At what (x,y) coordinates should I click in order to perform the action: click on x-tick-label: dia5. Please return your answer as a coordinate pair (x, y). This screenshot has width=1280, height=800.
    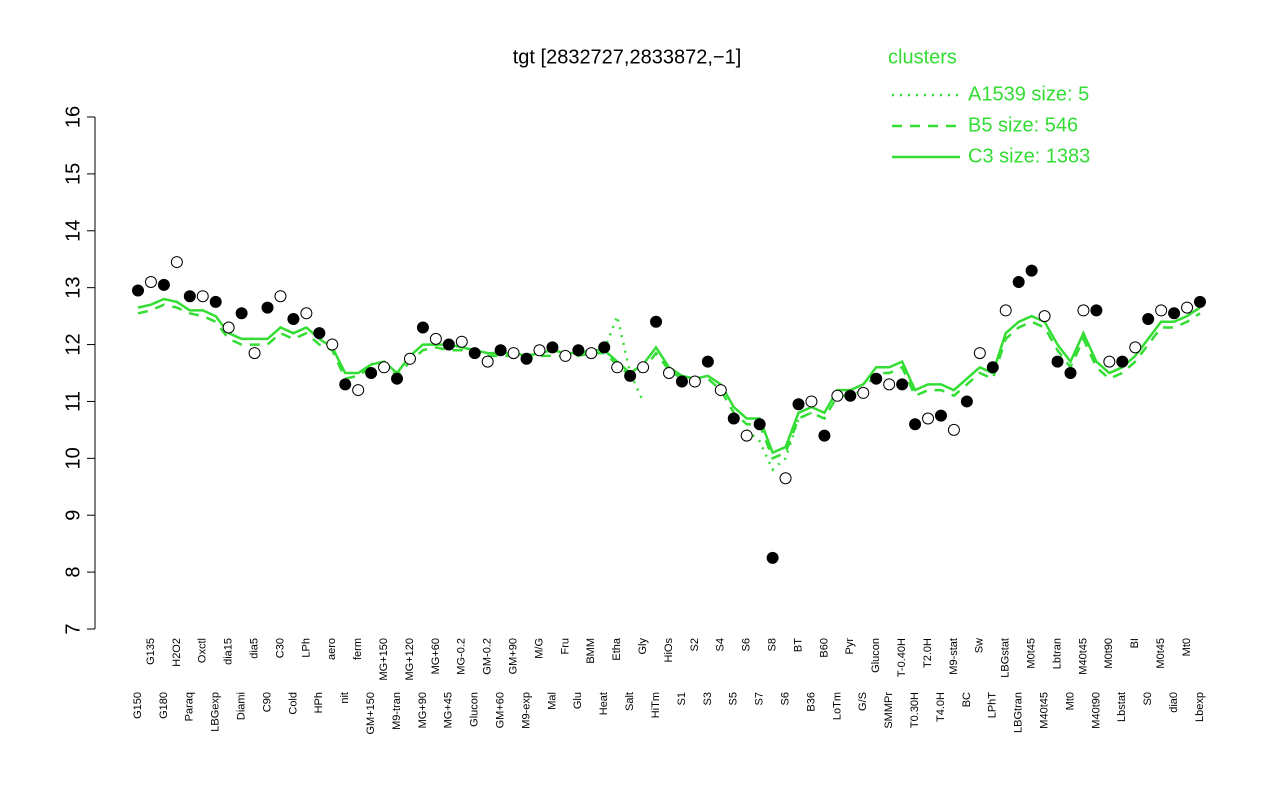
    Looking at the image, I should click on (254, 648).